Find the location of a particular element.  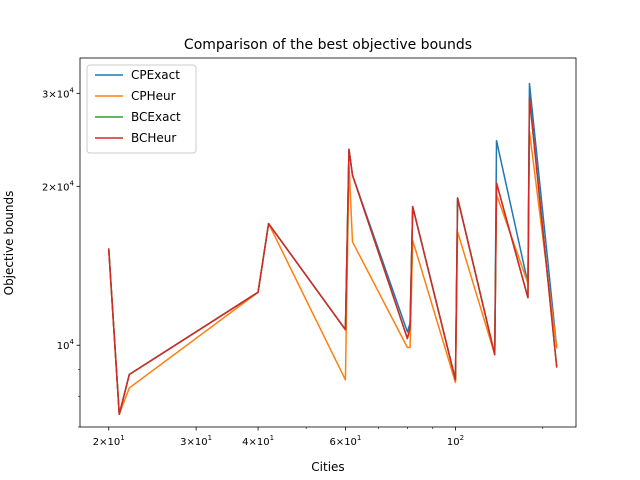

x-tick-label: 2×101 is located at coordinates (109, 441).